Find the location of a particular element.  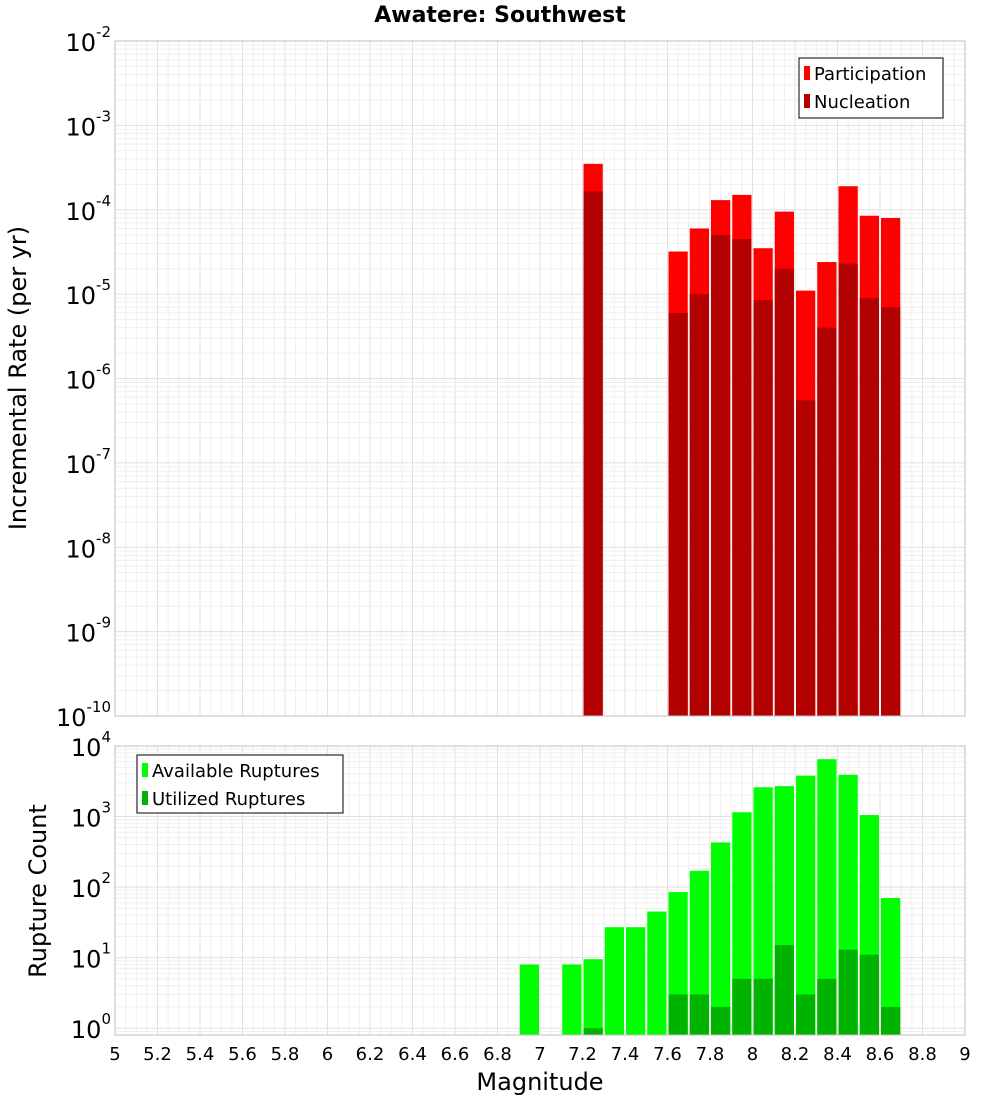

x-tick-label: 5.4 is located at coordinates (200, 1054).